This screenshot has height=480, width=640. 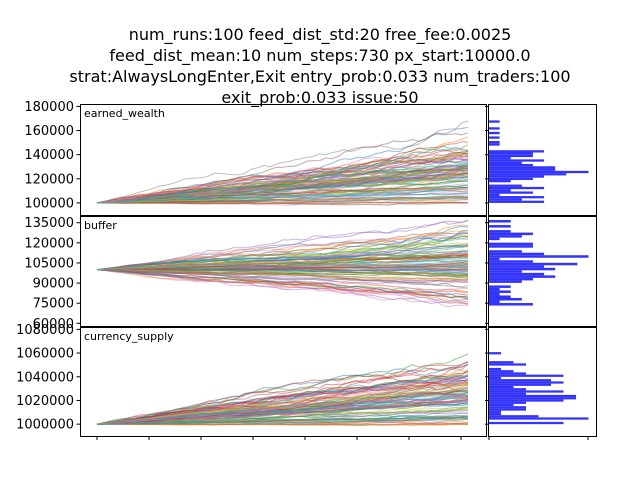 I want to click on y-tick-label: 60000, so click(x=53, y=324).